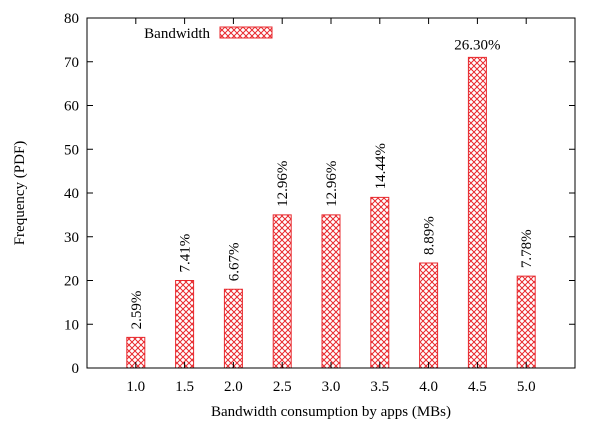  I want to click on y-tick-label: 20, so click(71, 282).